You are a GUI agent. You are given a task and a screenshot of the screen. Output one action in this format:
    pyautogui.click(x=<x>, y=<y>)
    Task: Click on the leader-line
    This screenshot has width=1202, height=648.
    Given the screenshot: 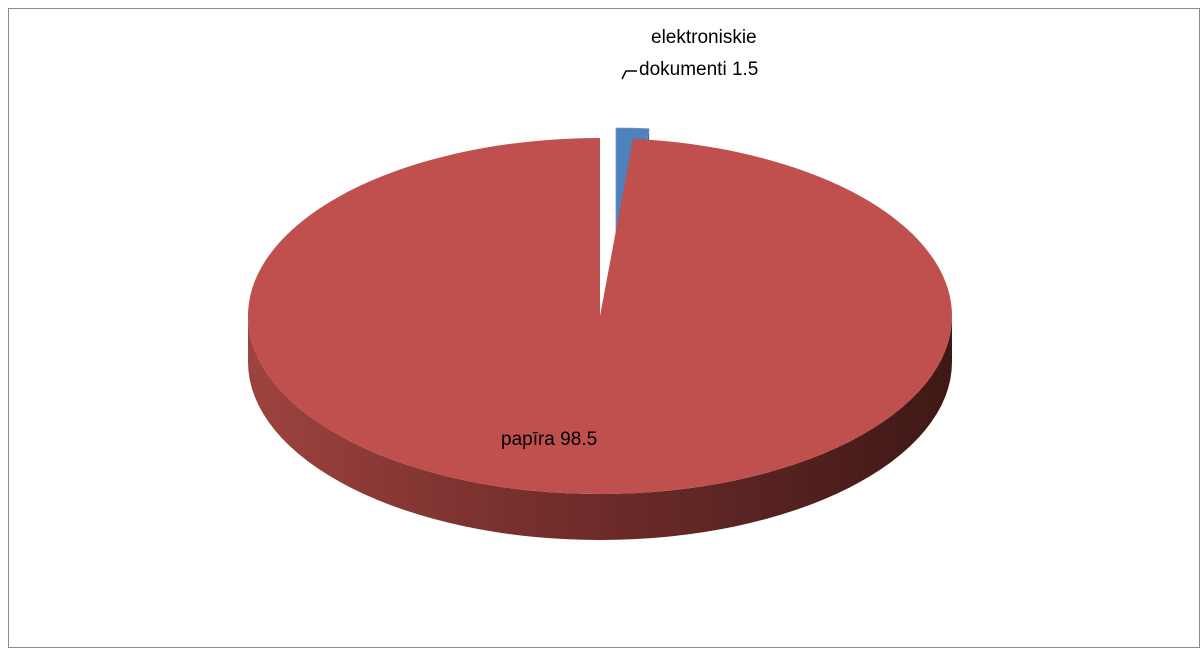 What is the action you would take?
    pyautogui.click(x=629, y=75)
    